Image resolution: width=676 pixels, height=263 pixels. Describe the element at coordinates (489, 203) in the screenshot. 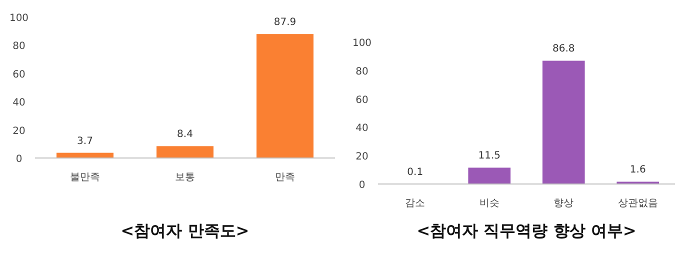

I see `x-tick-label: 비슷` at that location.